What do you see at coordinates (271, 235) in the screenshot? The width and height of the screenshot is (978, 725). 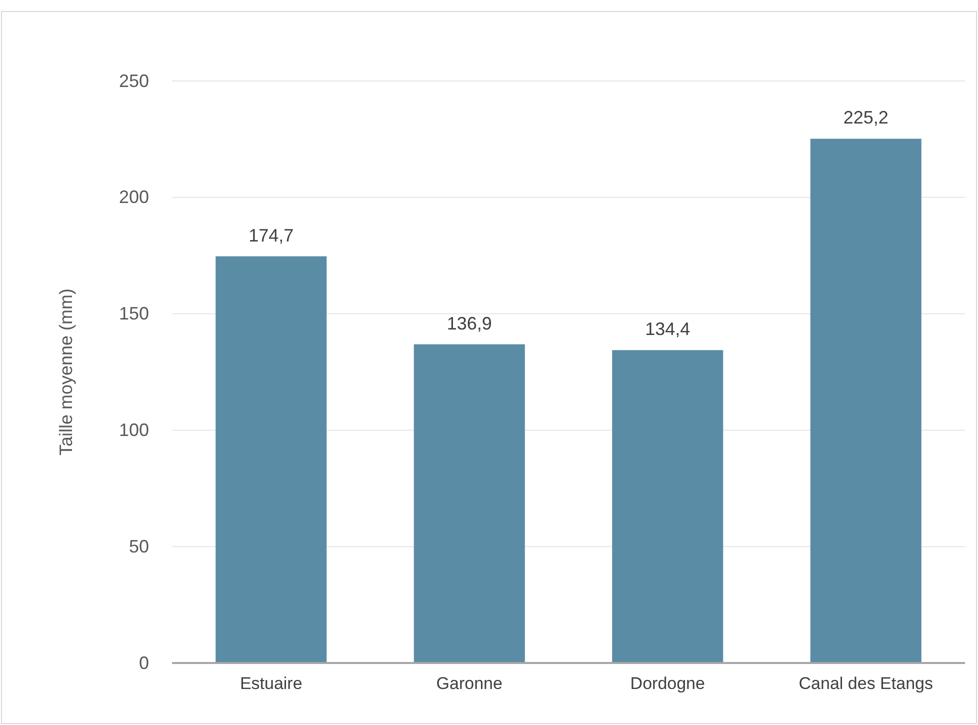 I see `data-label: 174,7` at bounding box center [271, 235].